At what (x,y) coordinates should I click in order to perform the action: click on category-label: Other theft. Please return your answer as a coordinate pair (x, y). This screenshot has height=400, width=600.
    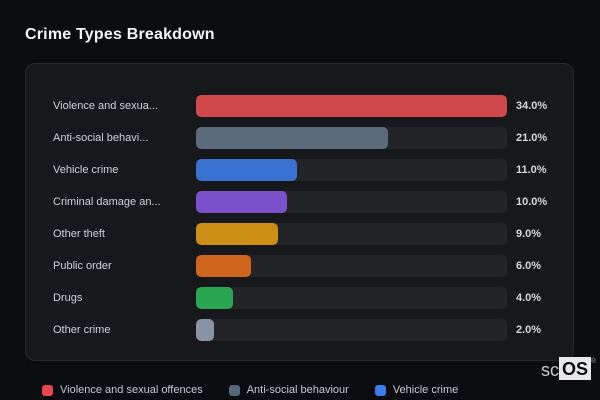
    Looking at the image, I should click on (79, 234).